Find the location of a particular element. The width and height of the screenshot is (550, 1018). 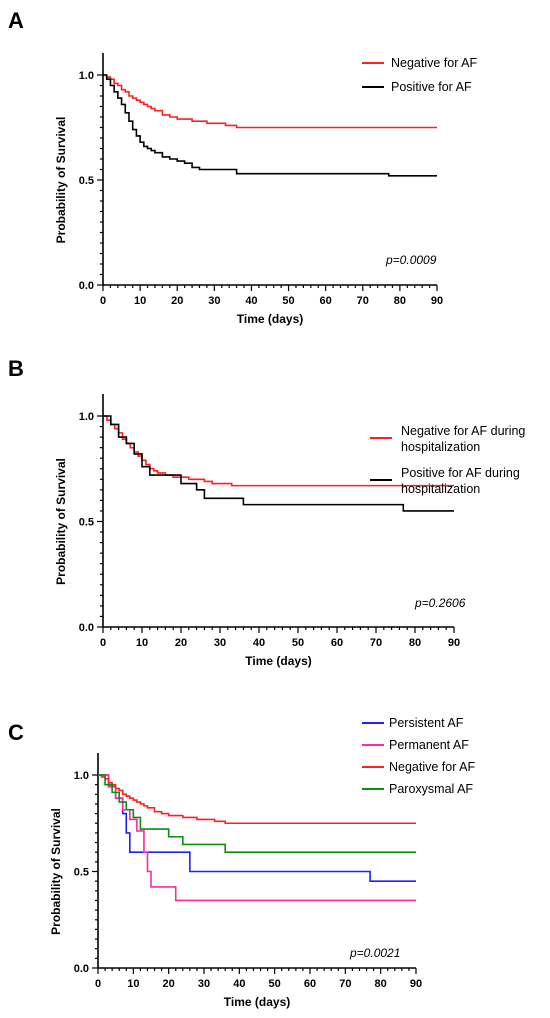

panel-c-legend-label: Negative for AF is located at coordinates (432, 767).